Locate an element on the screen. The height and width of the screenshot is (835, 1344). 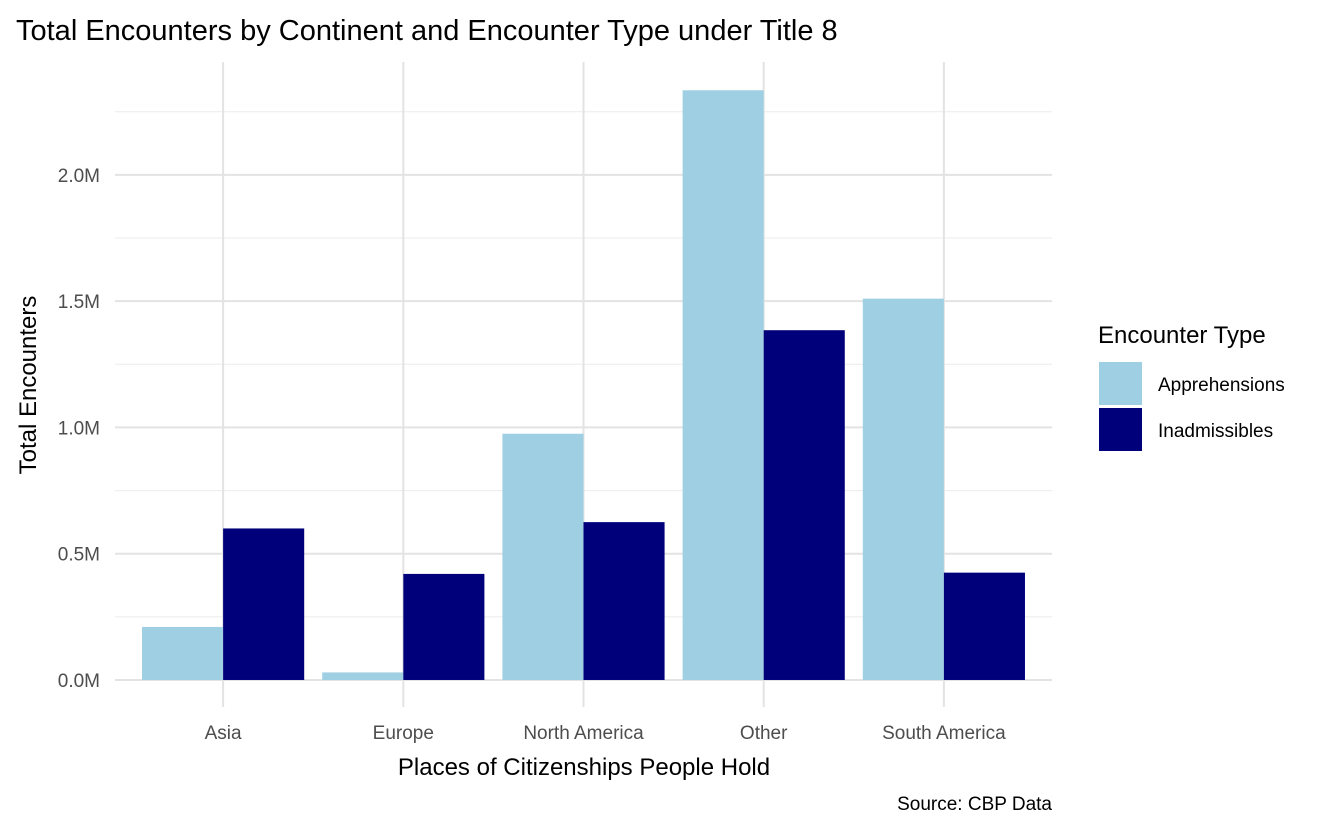
bar-apprehensions-other is located at coordinates (723, 385).